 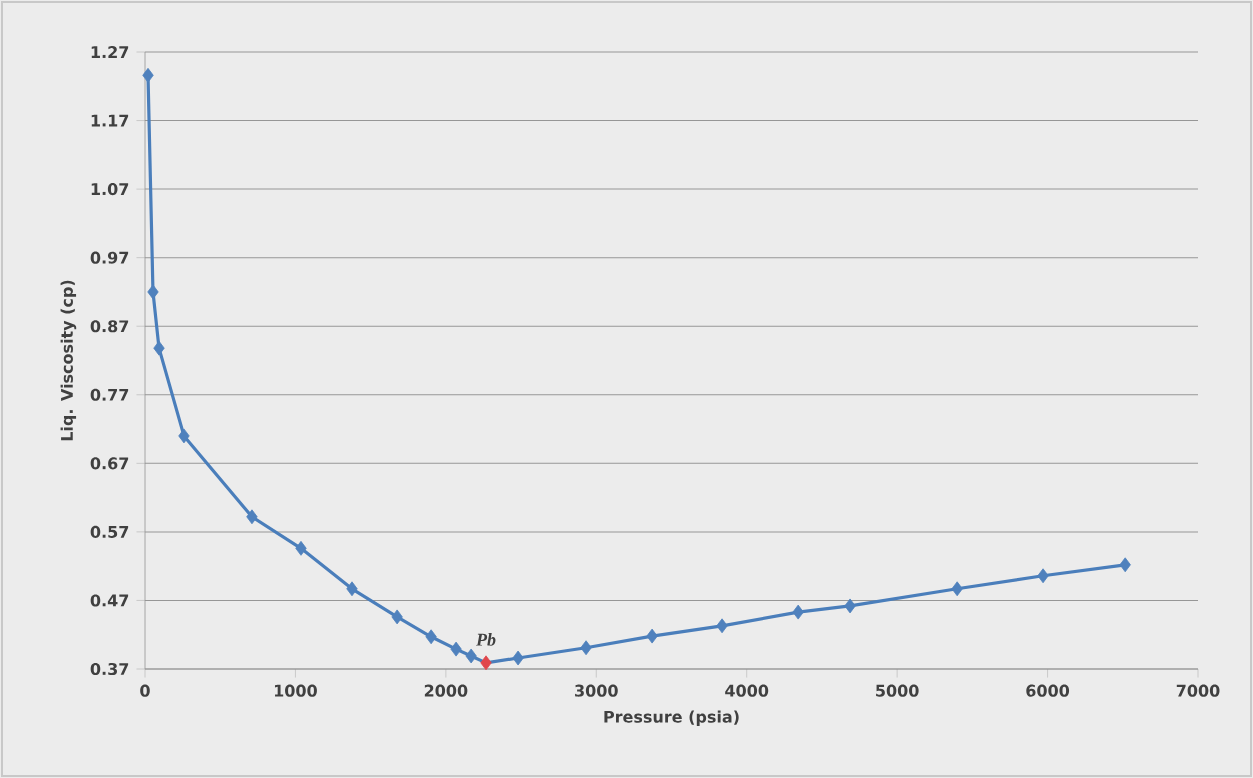 I want to click on y-tick-label: 1.27, so click(x=110, y=52).